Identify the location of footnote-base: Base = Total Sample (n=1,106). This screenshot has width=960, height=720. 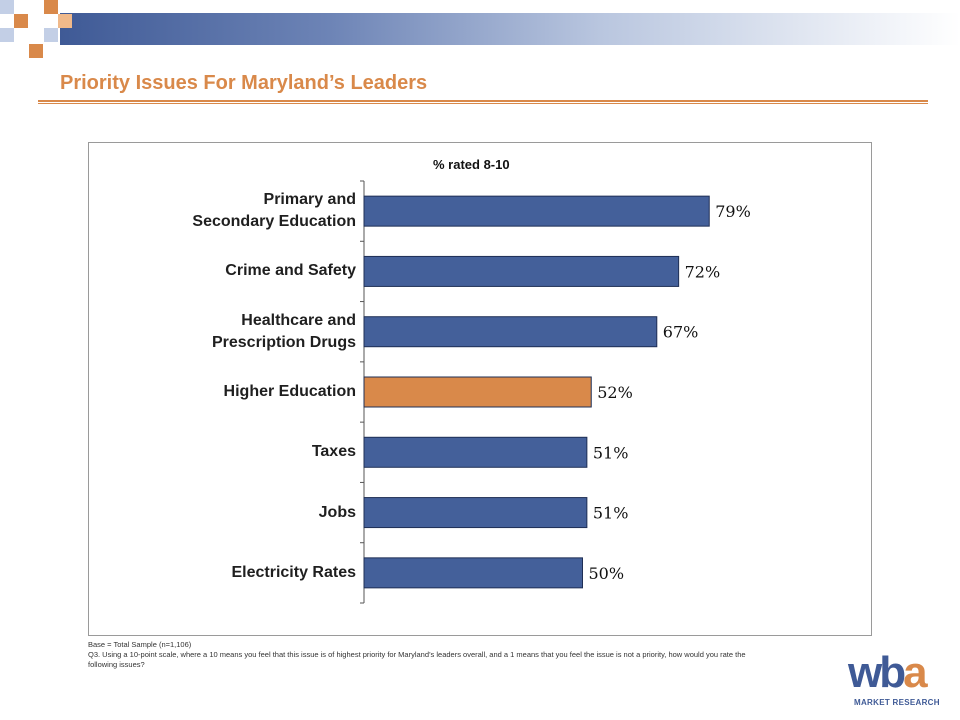
(140, 644).